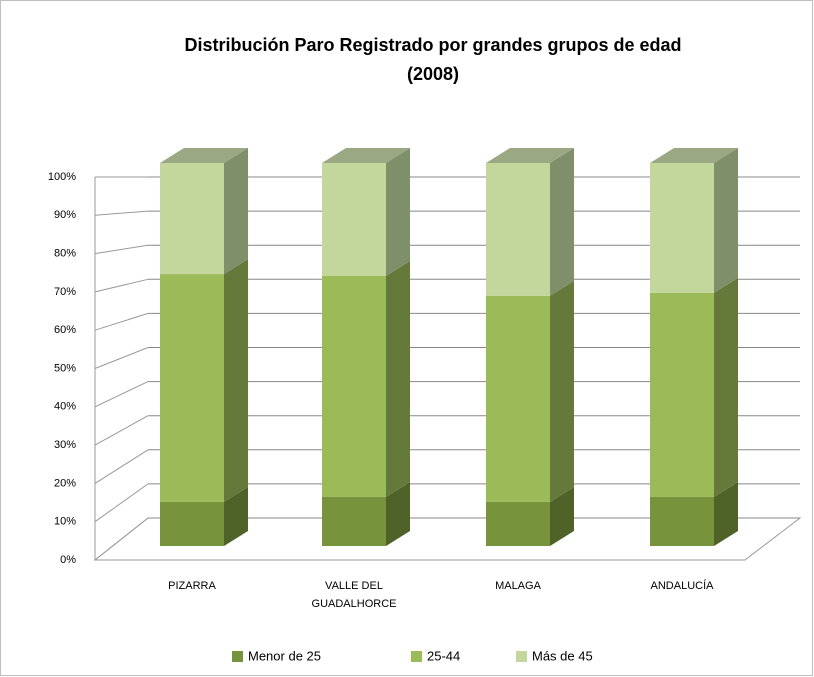 This screenshot has width=814, height=677. Describe the element at coordinates (65, 407) in the screenshot. I see `y-tick-label: 40%` at that location.